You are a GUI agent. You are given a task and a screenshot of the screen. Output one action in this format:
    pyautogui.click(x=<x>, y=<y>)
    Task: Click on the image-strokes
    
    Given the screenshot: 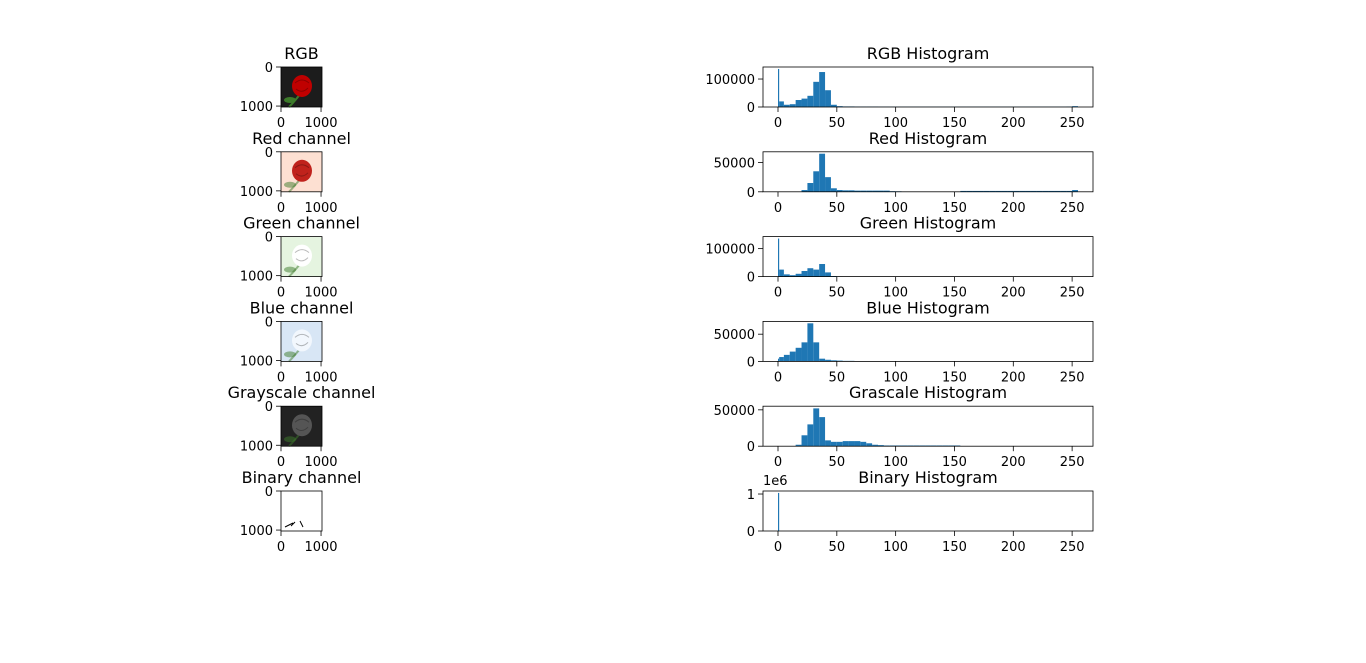 What is the action you would take?
    pyautogui.click(x=294, y=524)
    